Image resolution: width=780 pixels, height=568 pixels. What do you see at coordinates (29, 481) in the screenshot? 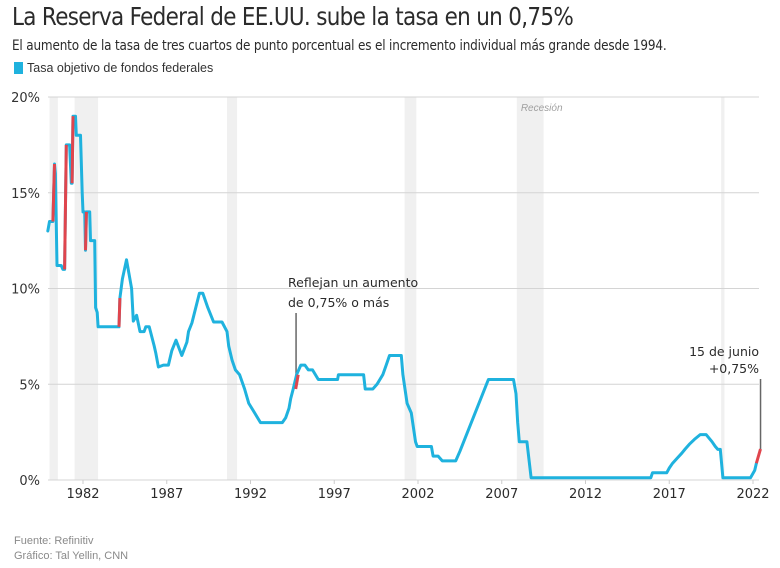
I see `y-tick-label: 0%` at bounding box center [29, 481].